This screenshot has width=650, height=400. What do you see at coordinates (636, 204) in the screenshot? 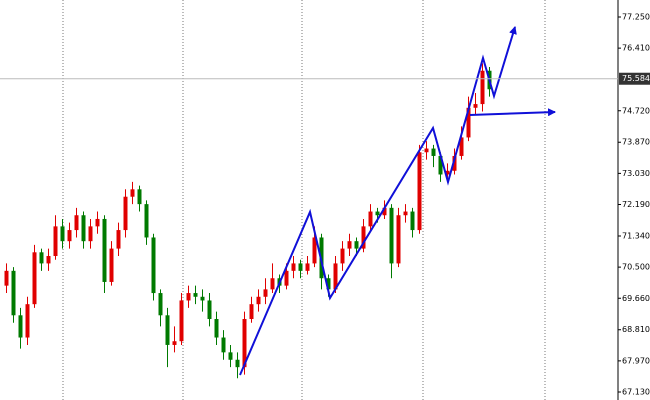
I see `y-tick-label: 72.190` at bounding box center [636, 204].